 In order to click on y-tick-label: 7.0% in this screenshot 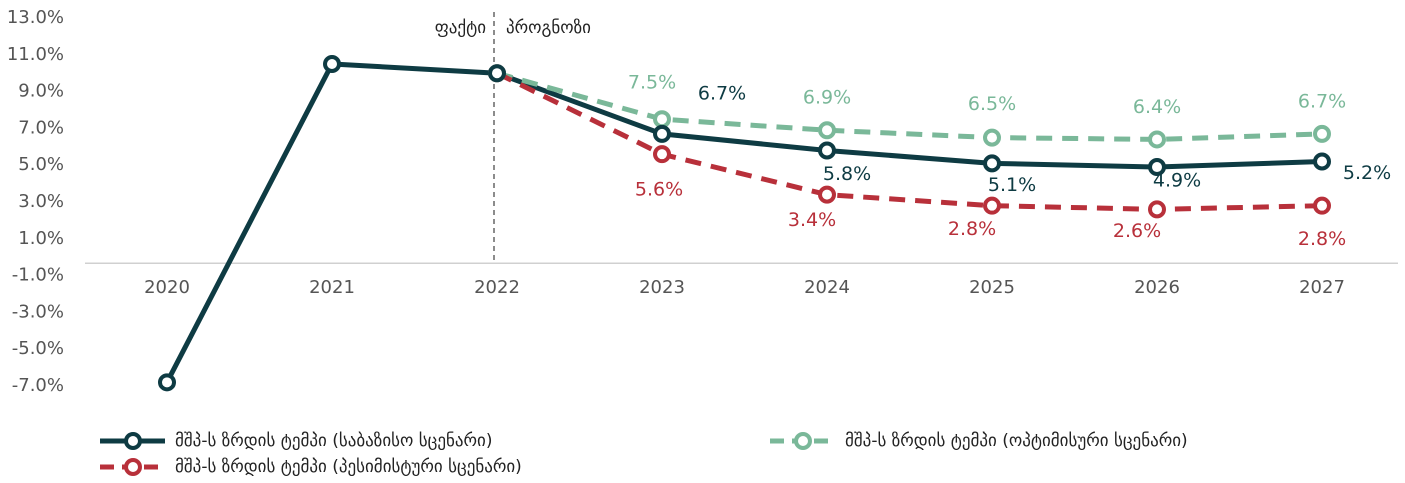, I will do `click(41, 127)`.